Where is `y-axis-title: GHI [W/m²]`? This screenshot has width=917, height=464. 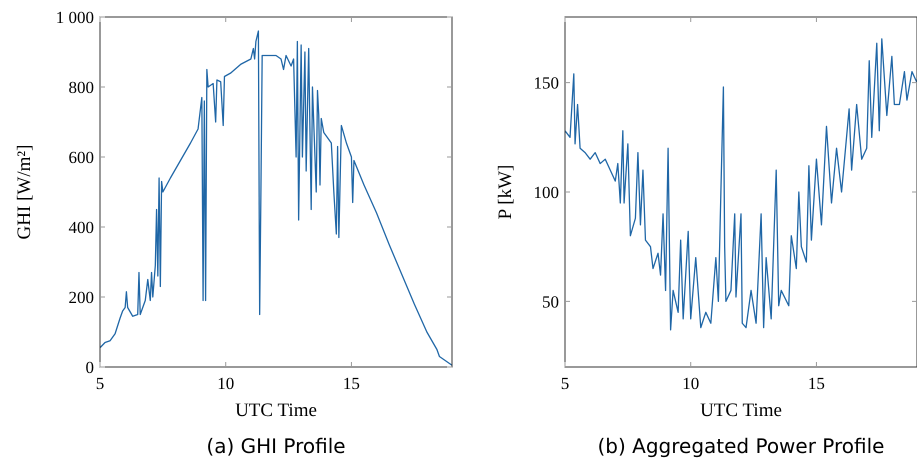 y-axis-title: GHI [W/m²] is located at coordinates (24, 192).